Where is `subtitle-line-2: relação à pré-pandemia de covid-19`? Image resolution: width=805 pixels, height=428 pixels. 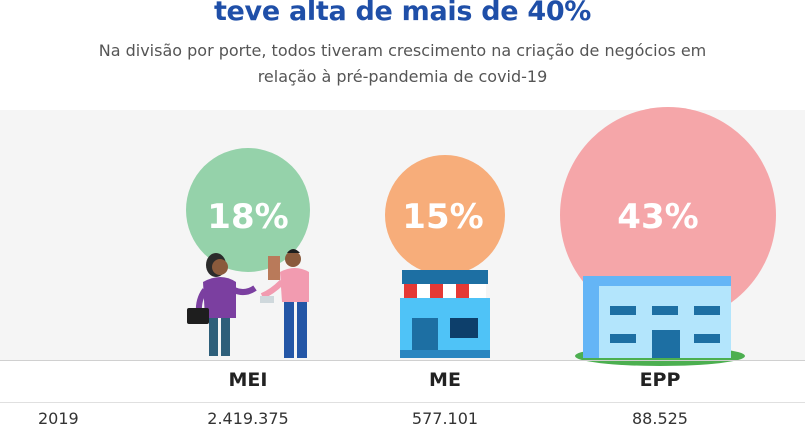
subtitle-line-2: relação à pré-pandemia de covid-19 is located at coordinates (402, 76).